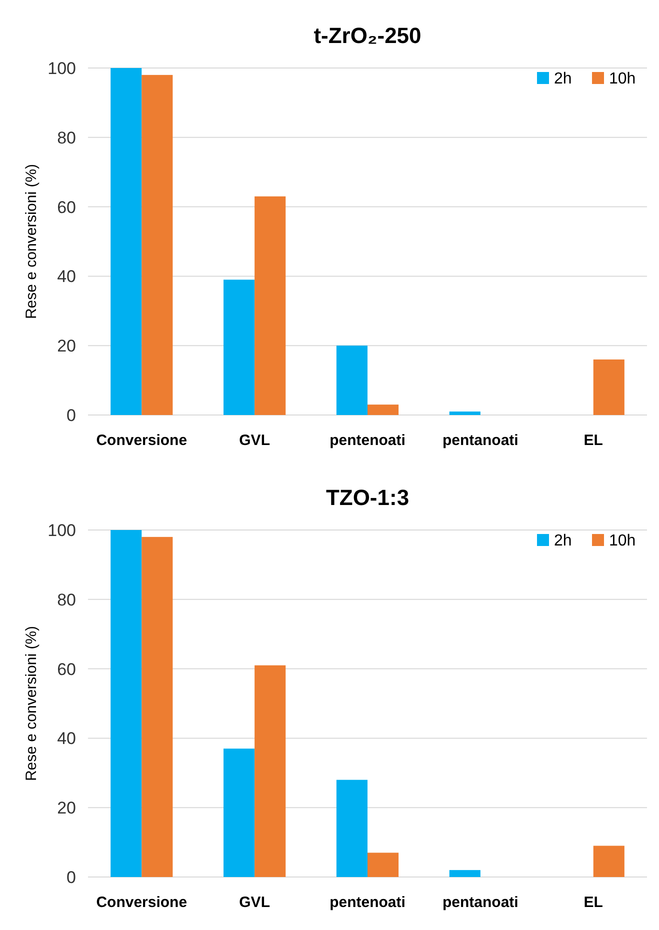 The width and height of the screenshot is (659, 930). What do you see at coordinates (368, 35) in the screenshot?
I see `chart-title: t-ZrO₂-250` at bounding box center [368, 35].